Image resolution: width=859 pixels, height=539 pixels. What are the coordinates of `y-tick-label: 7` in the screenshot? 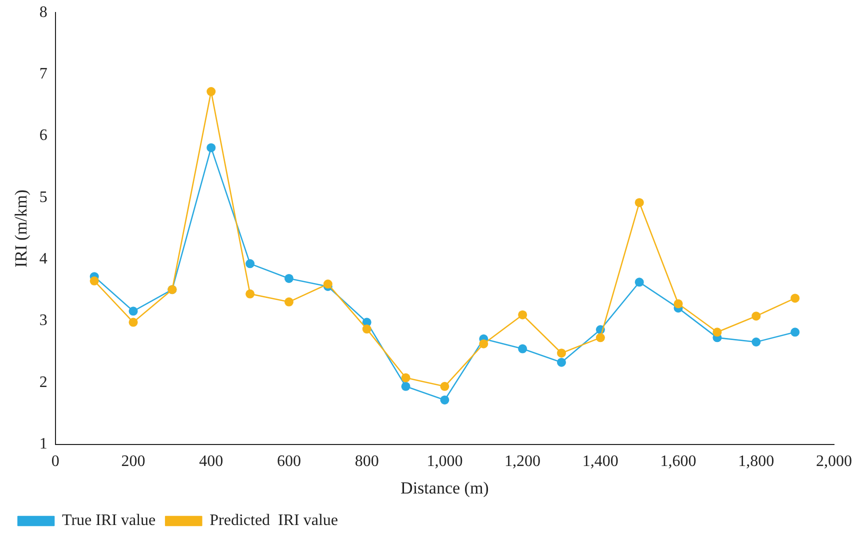 It's located at (43, 73).